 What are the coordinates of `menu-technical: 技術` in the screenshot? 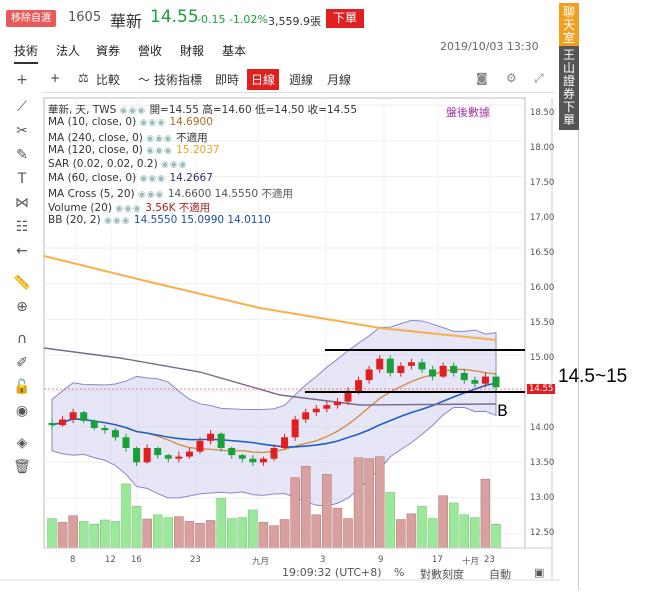 It's located at (26, 53).